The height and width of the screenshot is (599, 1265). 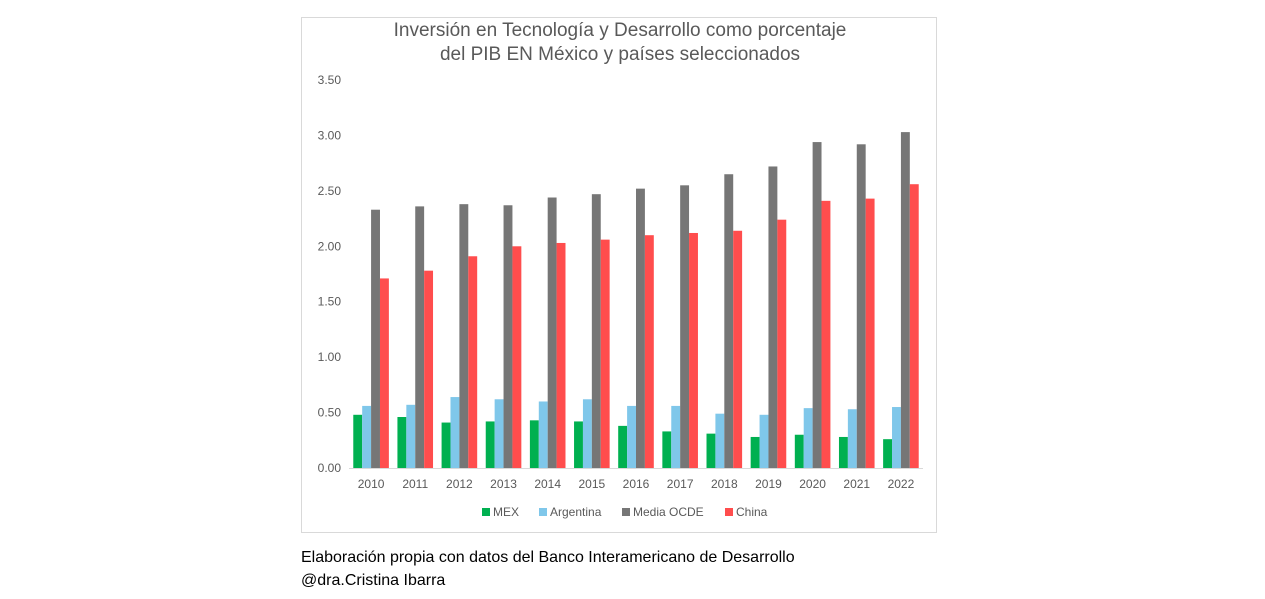 I want to click on bar-mex-2013, so click(x=490, y=444).